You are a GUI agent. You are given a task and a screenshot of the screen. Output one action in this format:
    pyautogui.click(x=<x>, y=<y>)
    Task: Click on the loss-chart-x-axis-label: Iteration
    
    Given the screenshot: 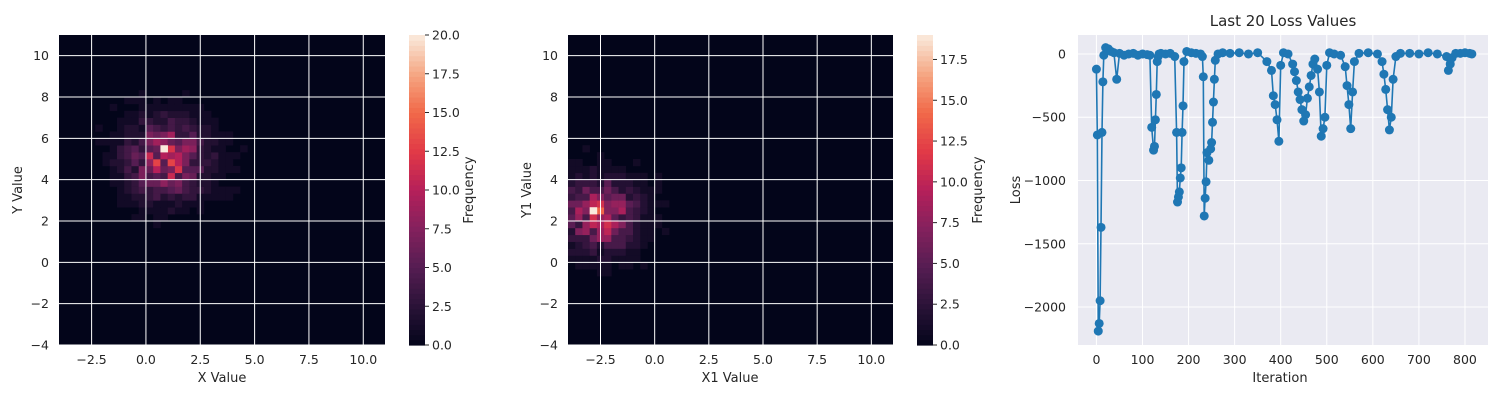 What is the action you would take?
    pyautogui.click(x=1279, y=378)
    